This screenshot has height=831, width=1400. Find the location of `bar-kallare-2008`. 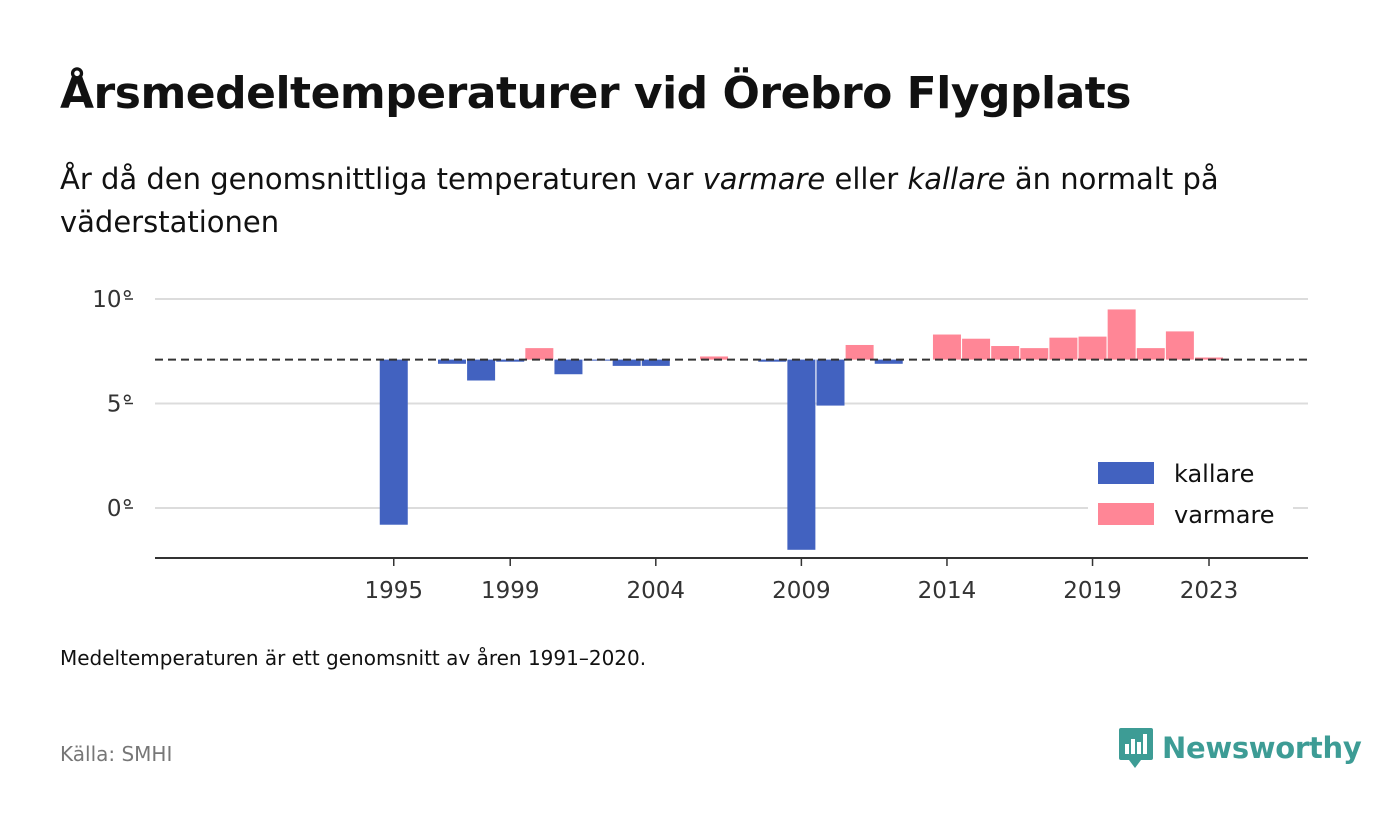

bar-kallare-2008 is located at coordinates (772, 360).